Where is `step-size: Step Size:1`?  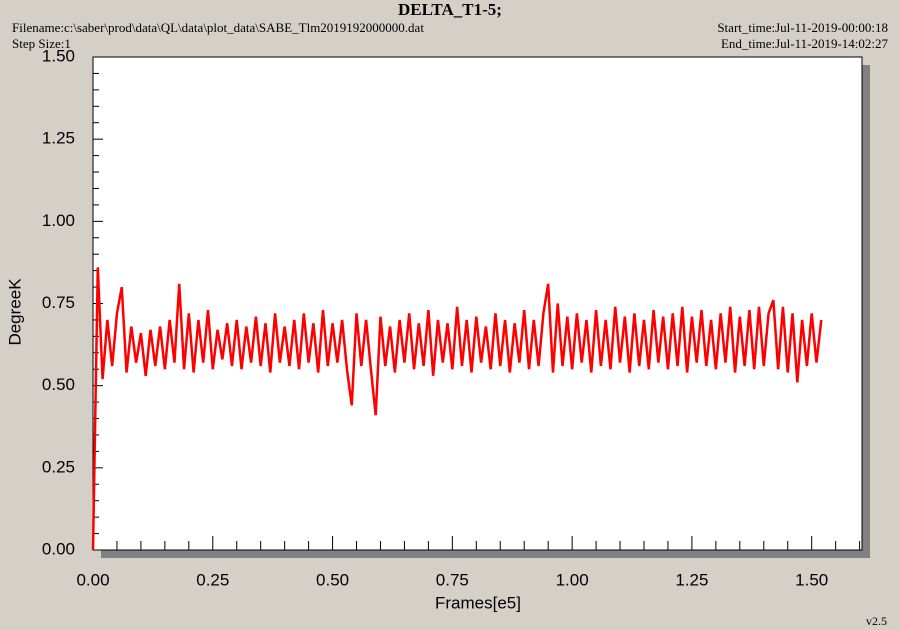 step-size: Step Size:1 is located at coordinates (41, 43).